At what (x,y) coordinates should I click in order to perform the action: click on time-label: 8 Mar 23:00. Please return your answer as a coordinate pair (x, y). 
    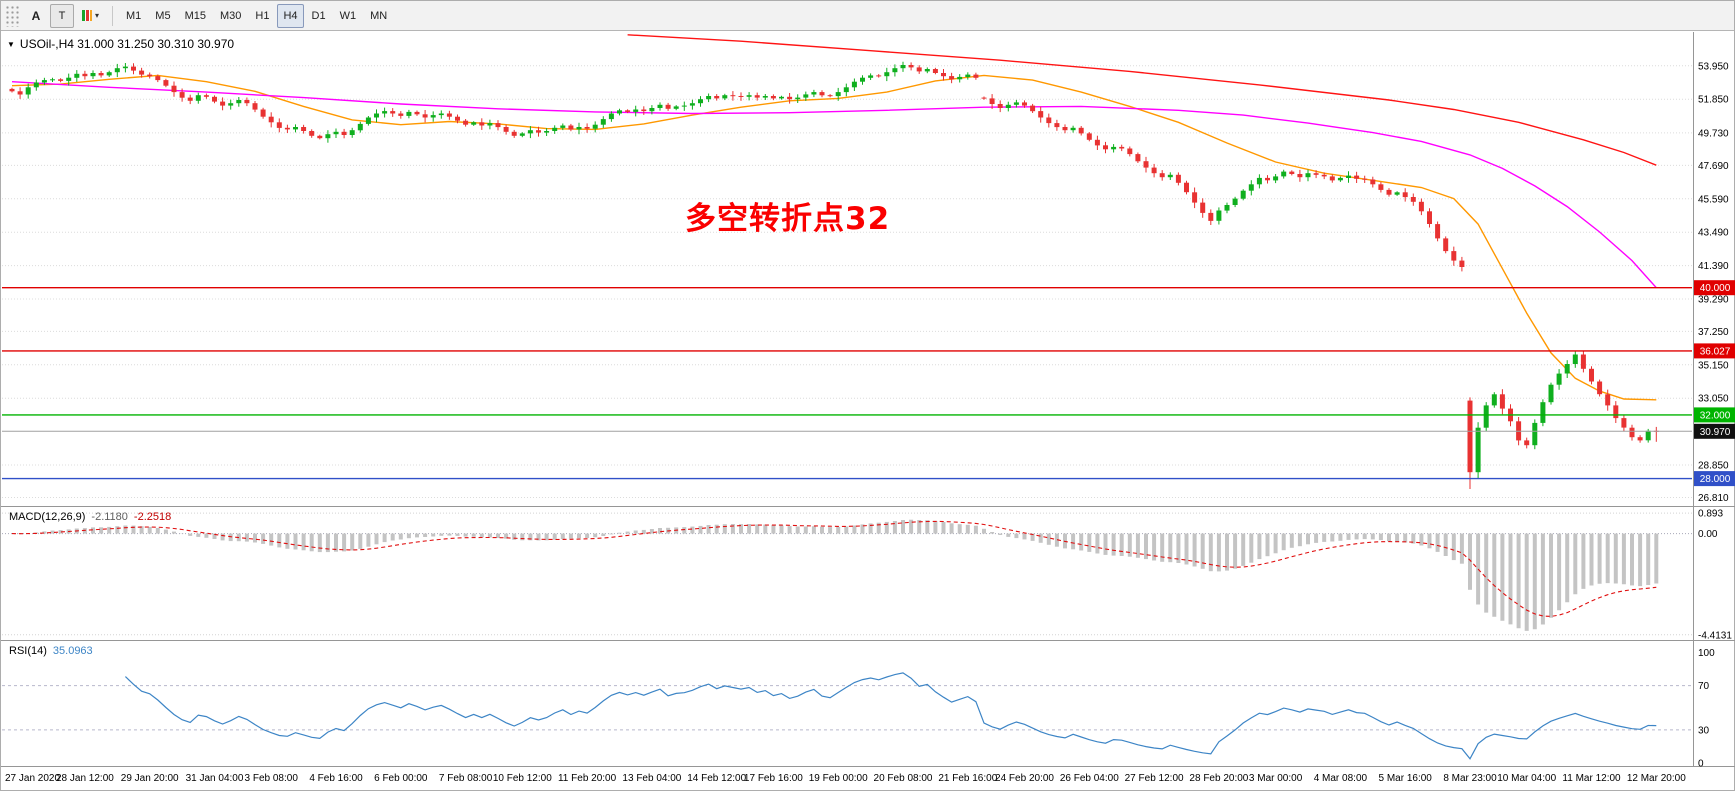
    Looking at the image, I should click on (1470, 778).